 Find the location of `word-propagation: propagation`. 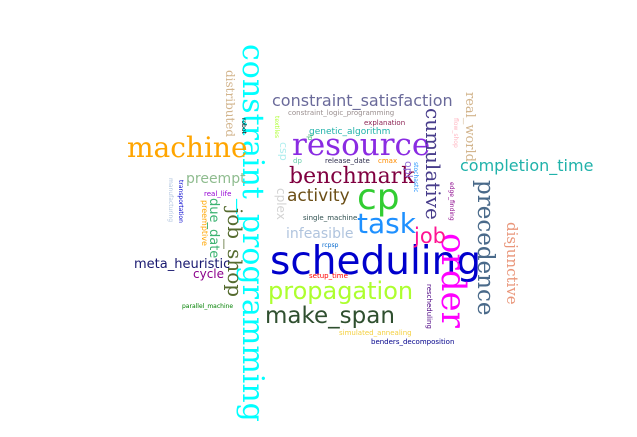

word-propagation: propagation is located at coordinates (341, 291).